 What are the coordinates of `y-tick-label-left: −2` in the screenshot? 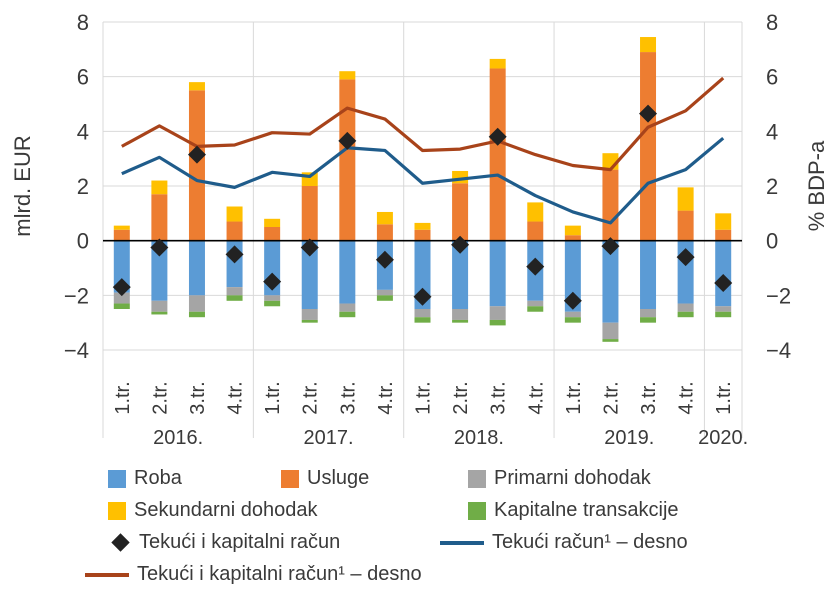 It's located at (76, 295).